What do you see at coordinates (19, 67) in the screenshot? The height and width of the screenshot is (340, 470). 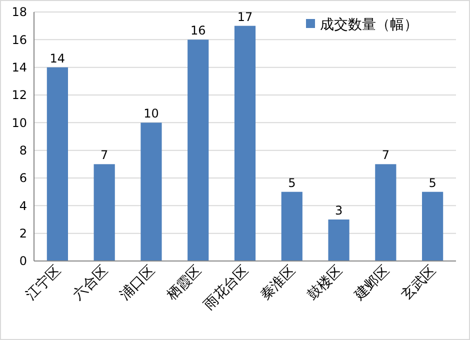 I see `y-tick-label: 14` at bounding box center [19, 67].